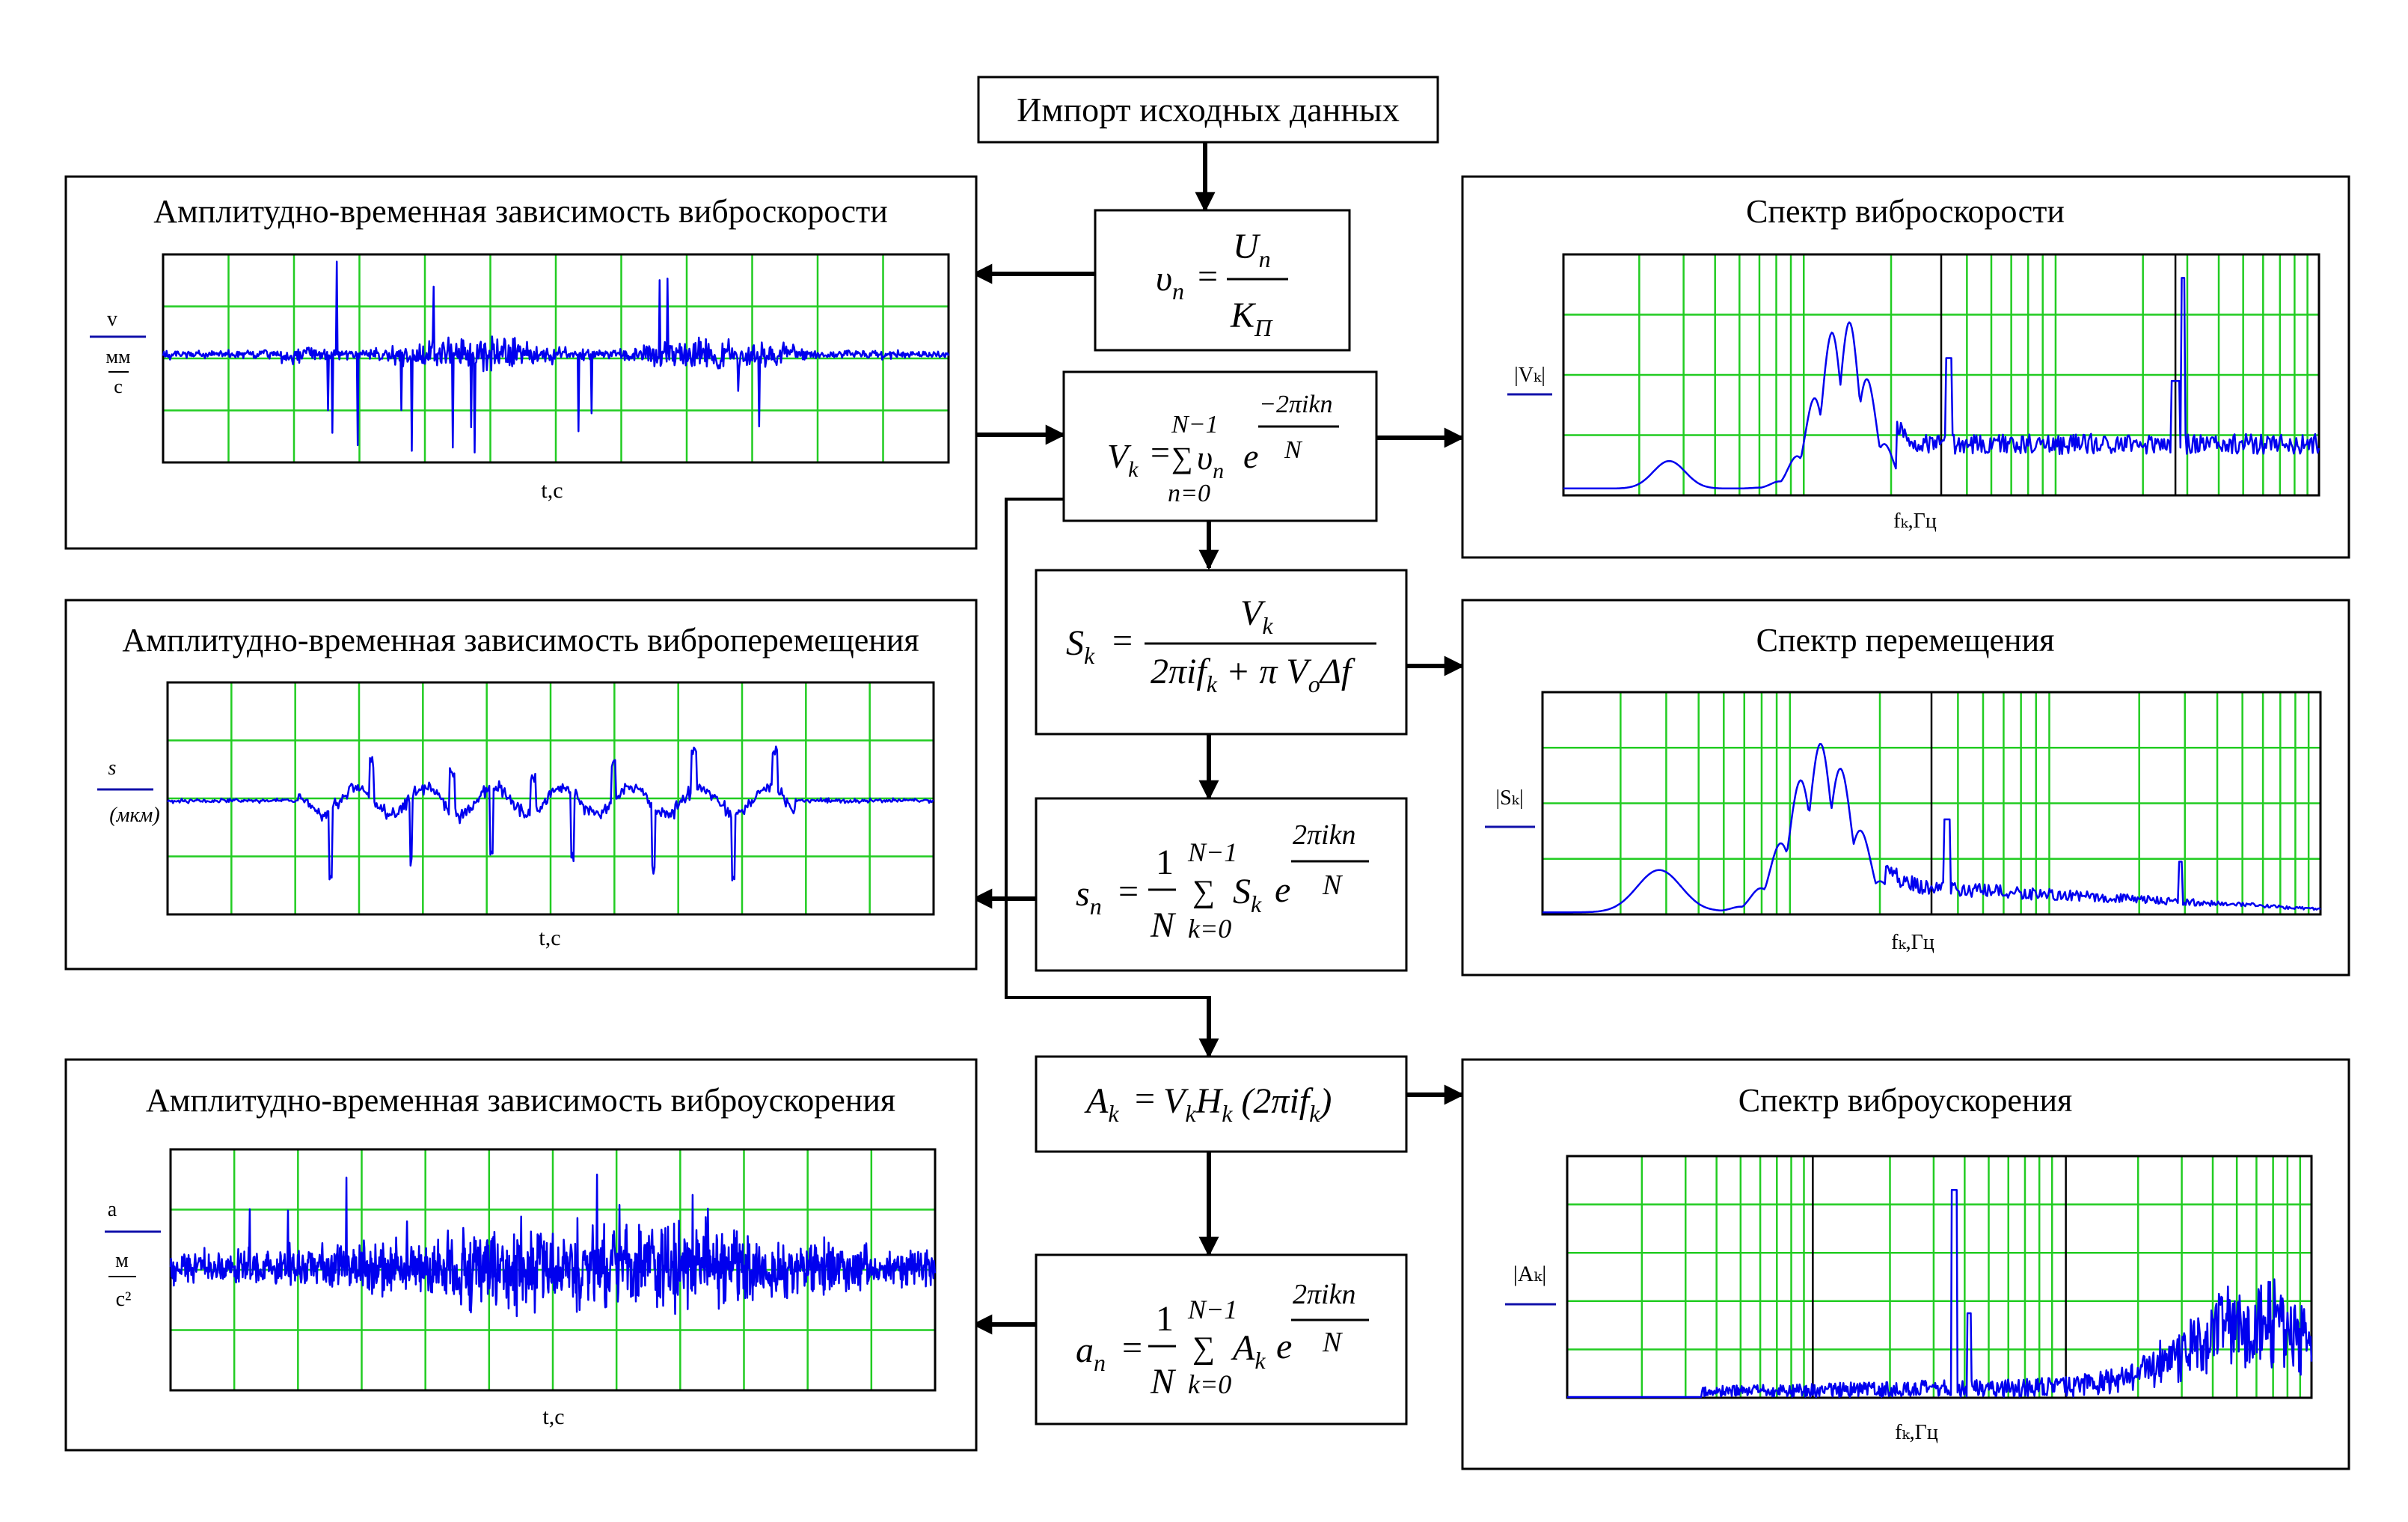 The image size is (2408, 1522). Describe the element at coordinates (1189, 493) in the screenshot. I see `svg-text: n=0` at that location.